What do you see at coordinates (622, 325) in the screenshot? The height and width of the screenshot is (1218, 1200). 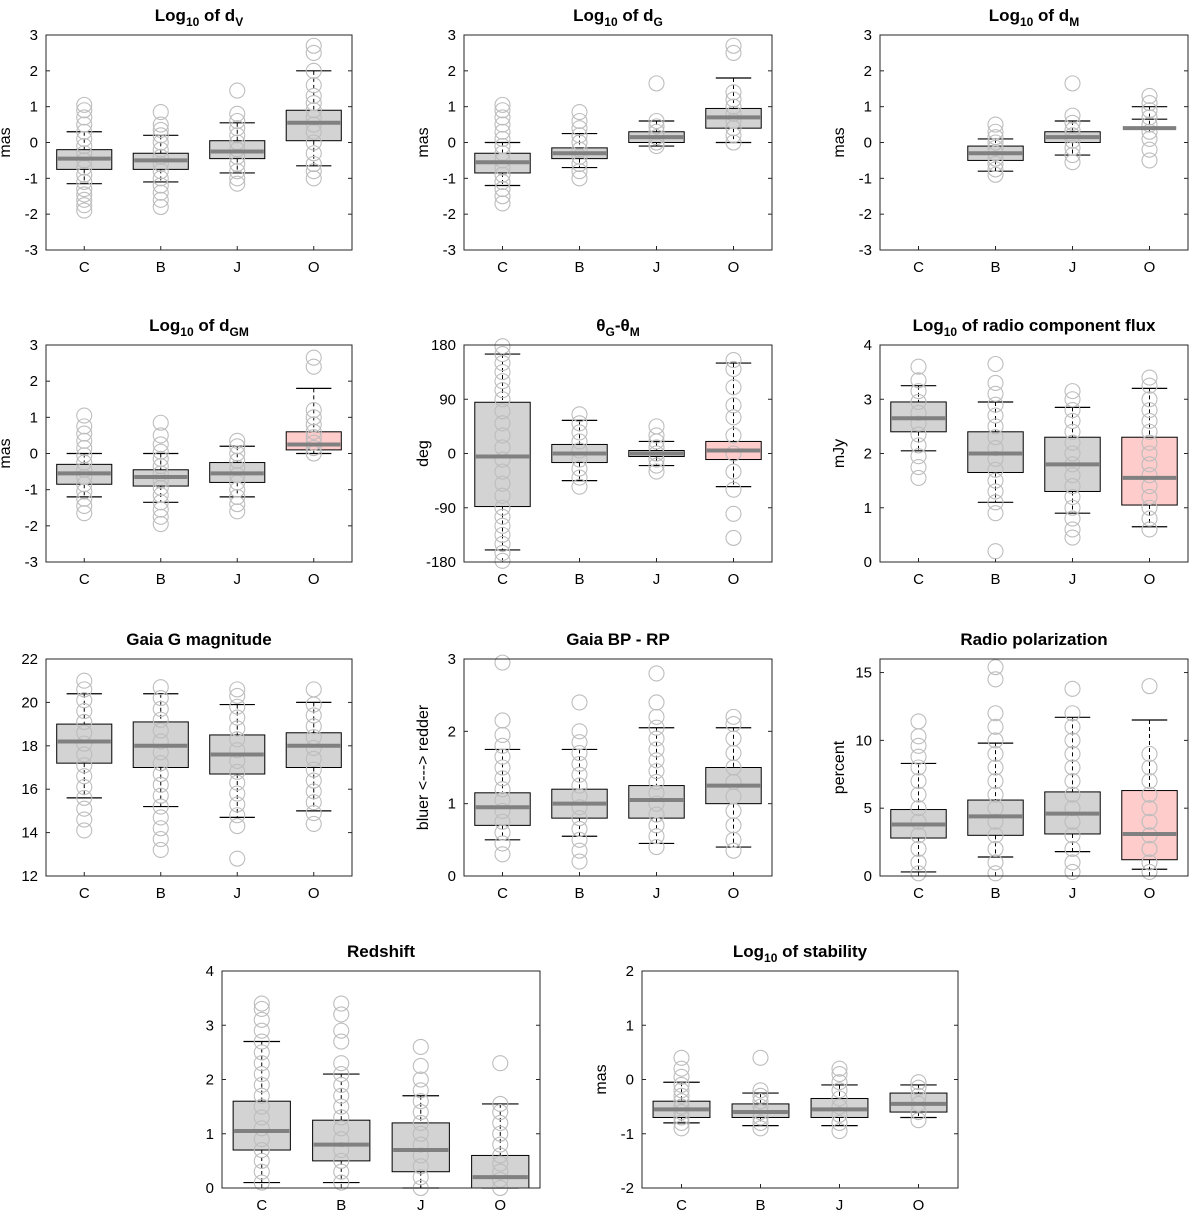 I see `title-part-mid: -θ` at bounding box center [622, 325].